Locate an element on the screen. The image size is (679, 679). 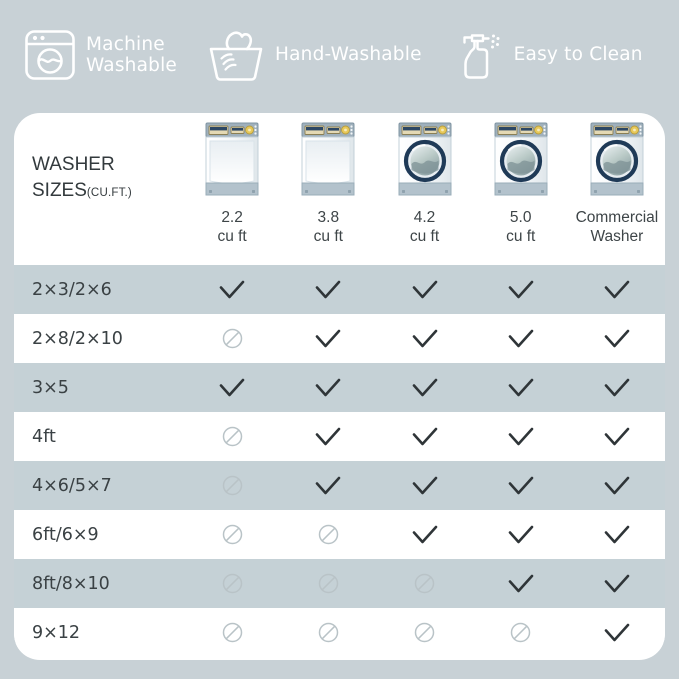
table-row: 9×12 is located at coordinates (339, 632).